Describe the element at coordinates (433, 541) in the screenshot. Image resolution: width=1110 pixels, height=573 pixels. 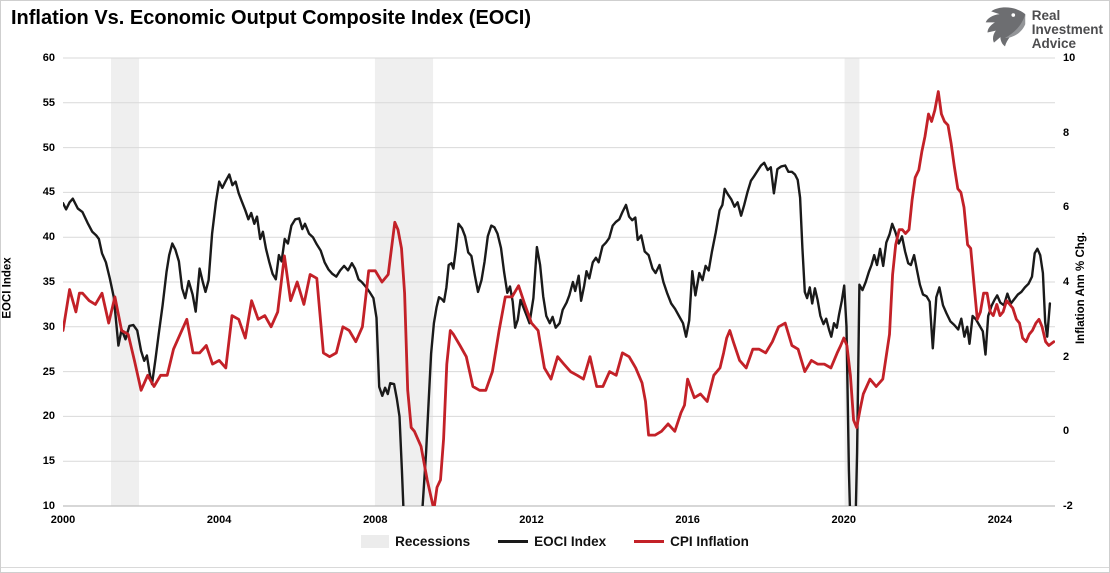
I see `legend-label: Recessions` at that location.